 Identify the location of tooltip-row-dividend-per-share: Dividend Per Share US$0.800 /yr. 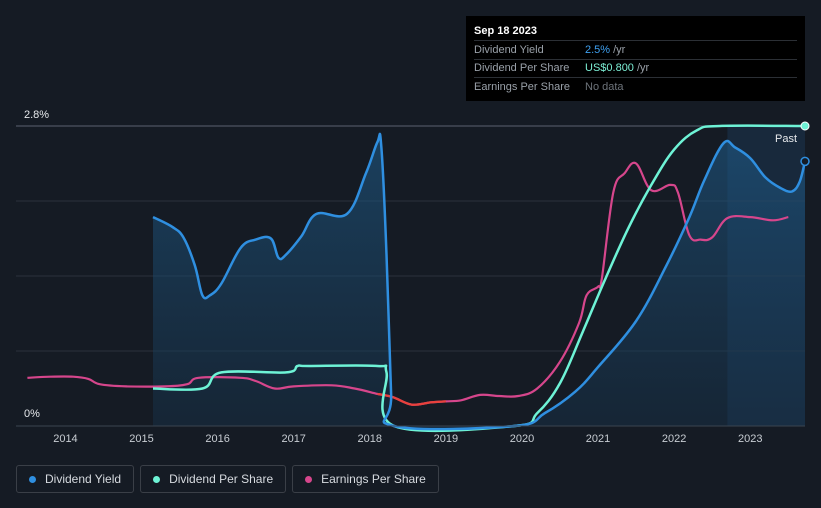
(635, 68).